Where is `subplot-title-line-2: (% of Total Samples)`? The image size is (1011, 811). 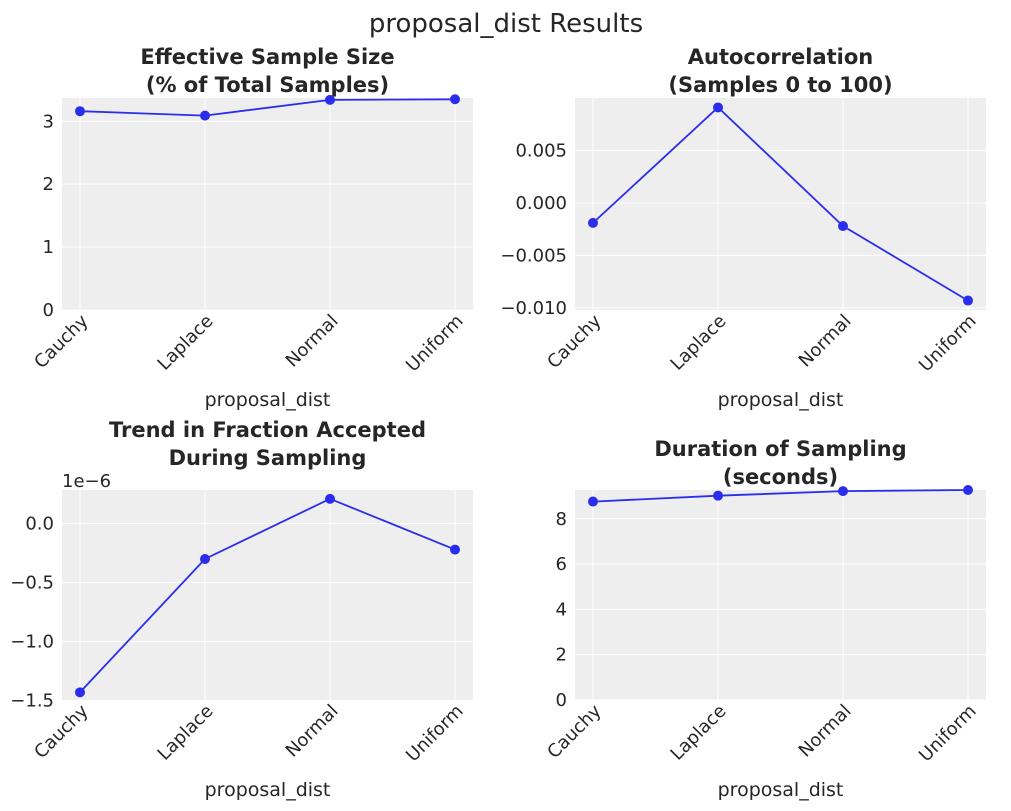 subplot-title-line-2: (% of Total Samples) is located at coordinates (267, 85).